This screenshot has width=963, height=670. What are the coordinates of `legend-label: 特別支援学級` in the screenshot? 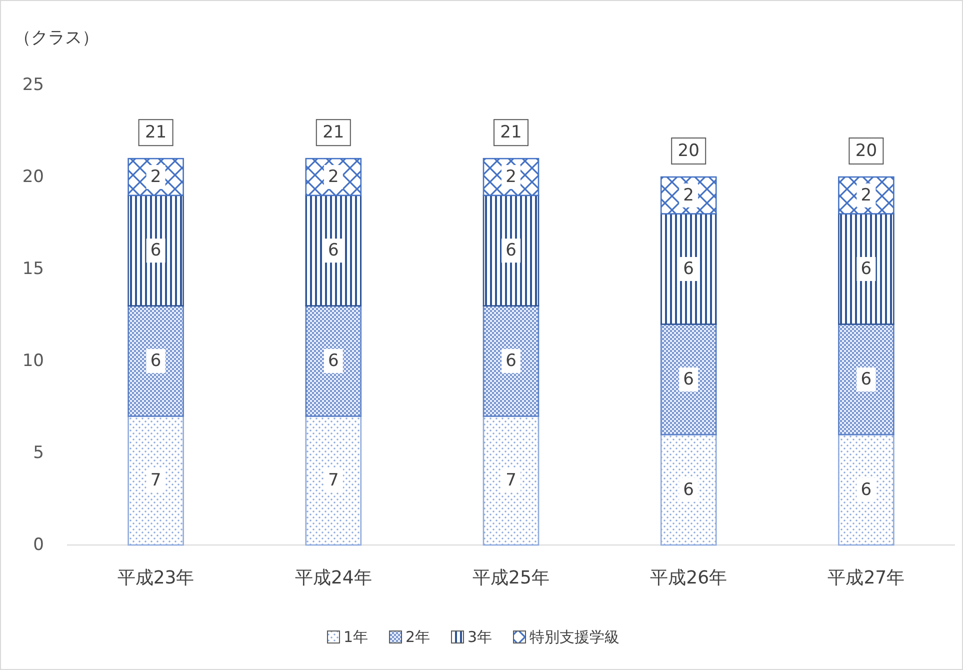 It's located at (575, 637).